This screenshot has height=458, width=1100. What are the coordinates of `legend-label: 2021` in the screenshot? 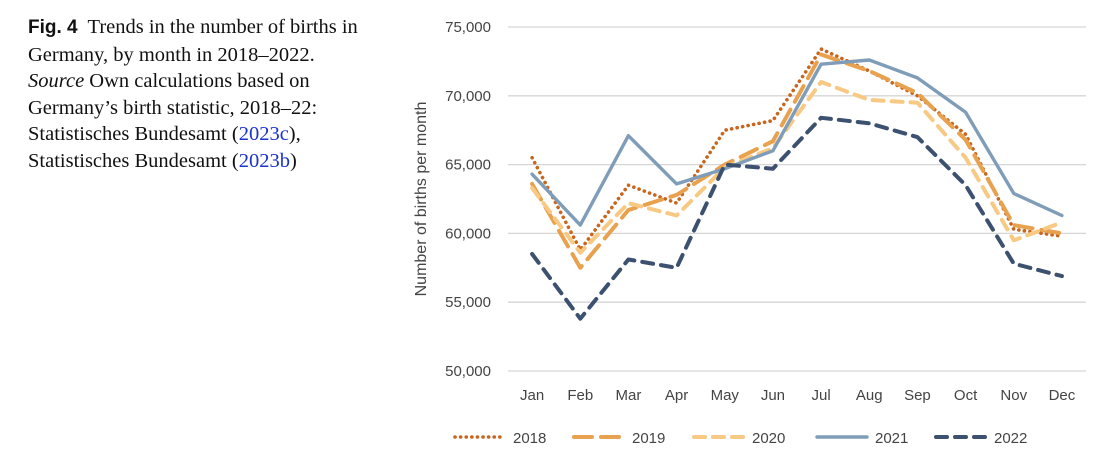 It's located at (891, 438).